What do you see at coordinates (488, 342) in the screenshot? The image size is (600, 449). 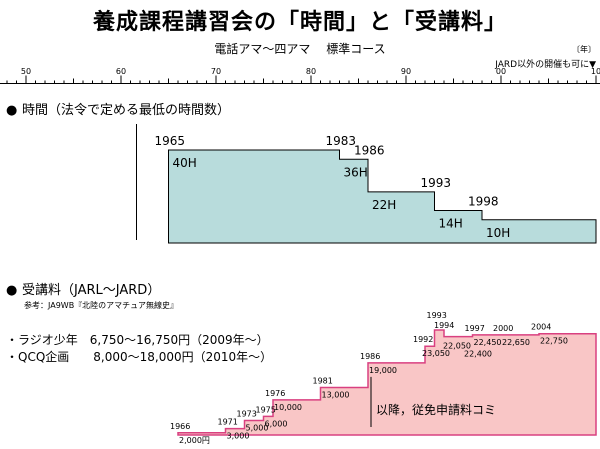 I see `fee-value-label: 22,450` at bounding box center [488, 342].